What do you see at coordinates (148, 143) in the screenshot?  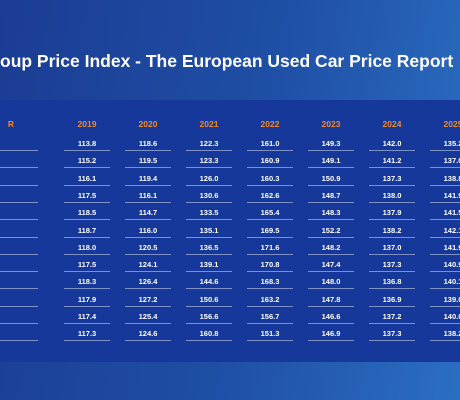 I see `table-cell: 118.6` at bounding box center [148, 143].